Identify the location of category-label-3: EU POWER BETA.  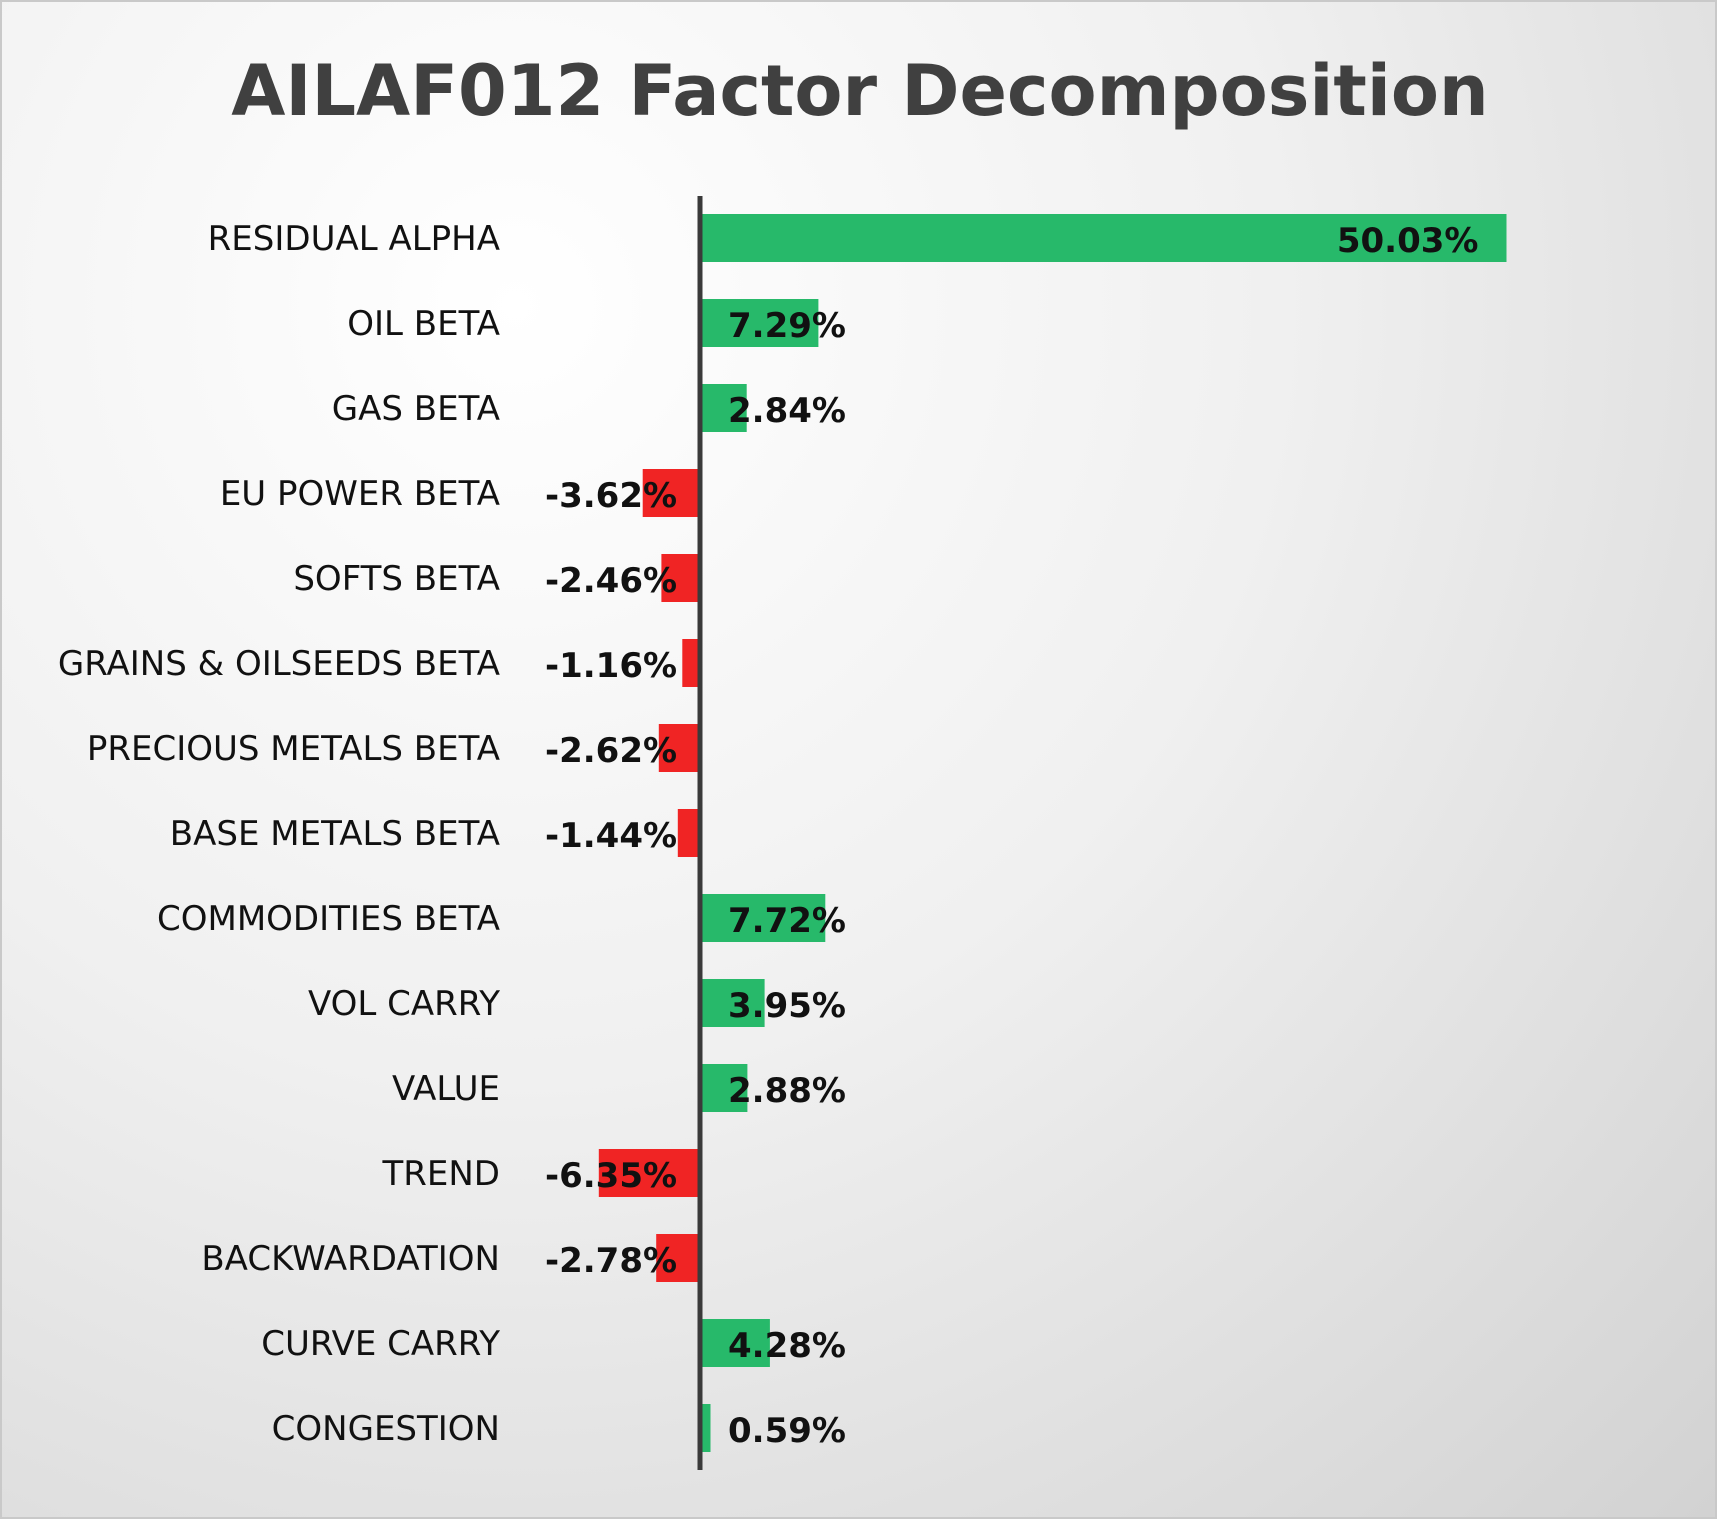
(360, 494).